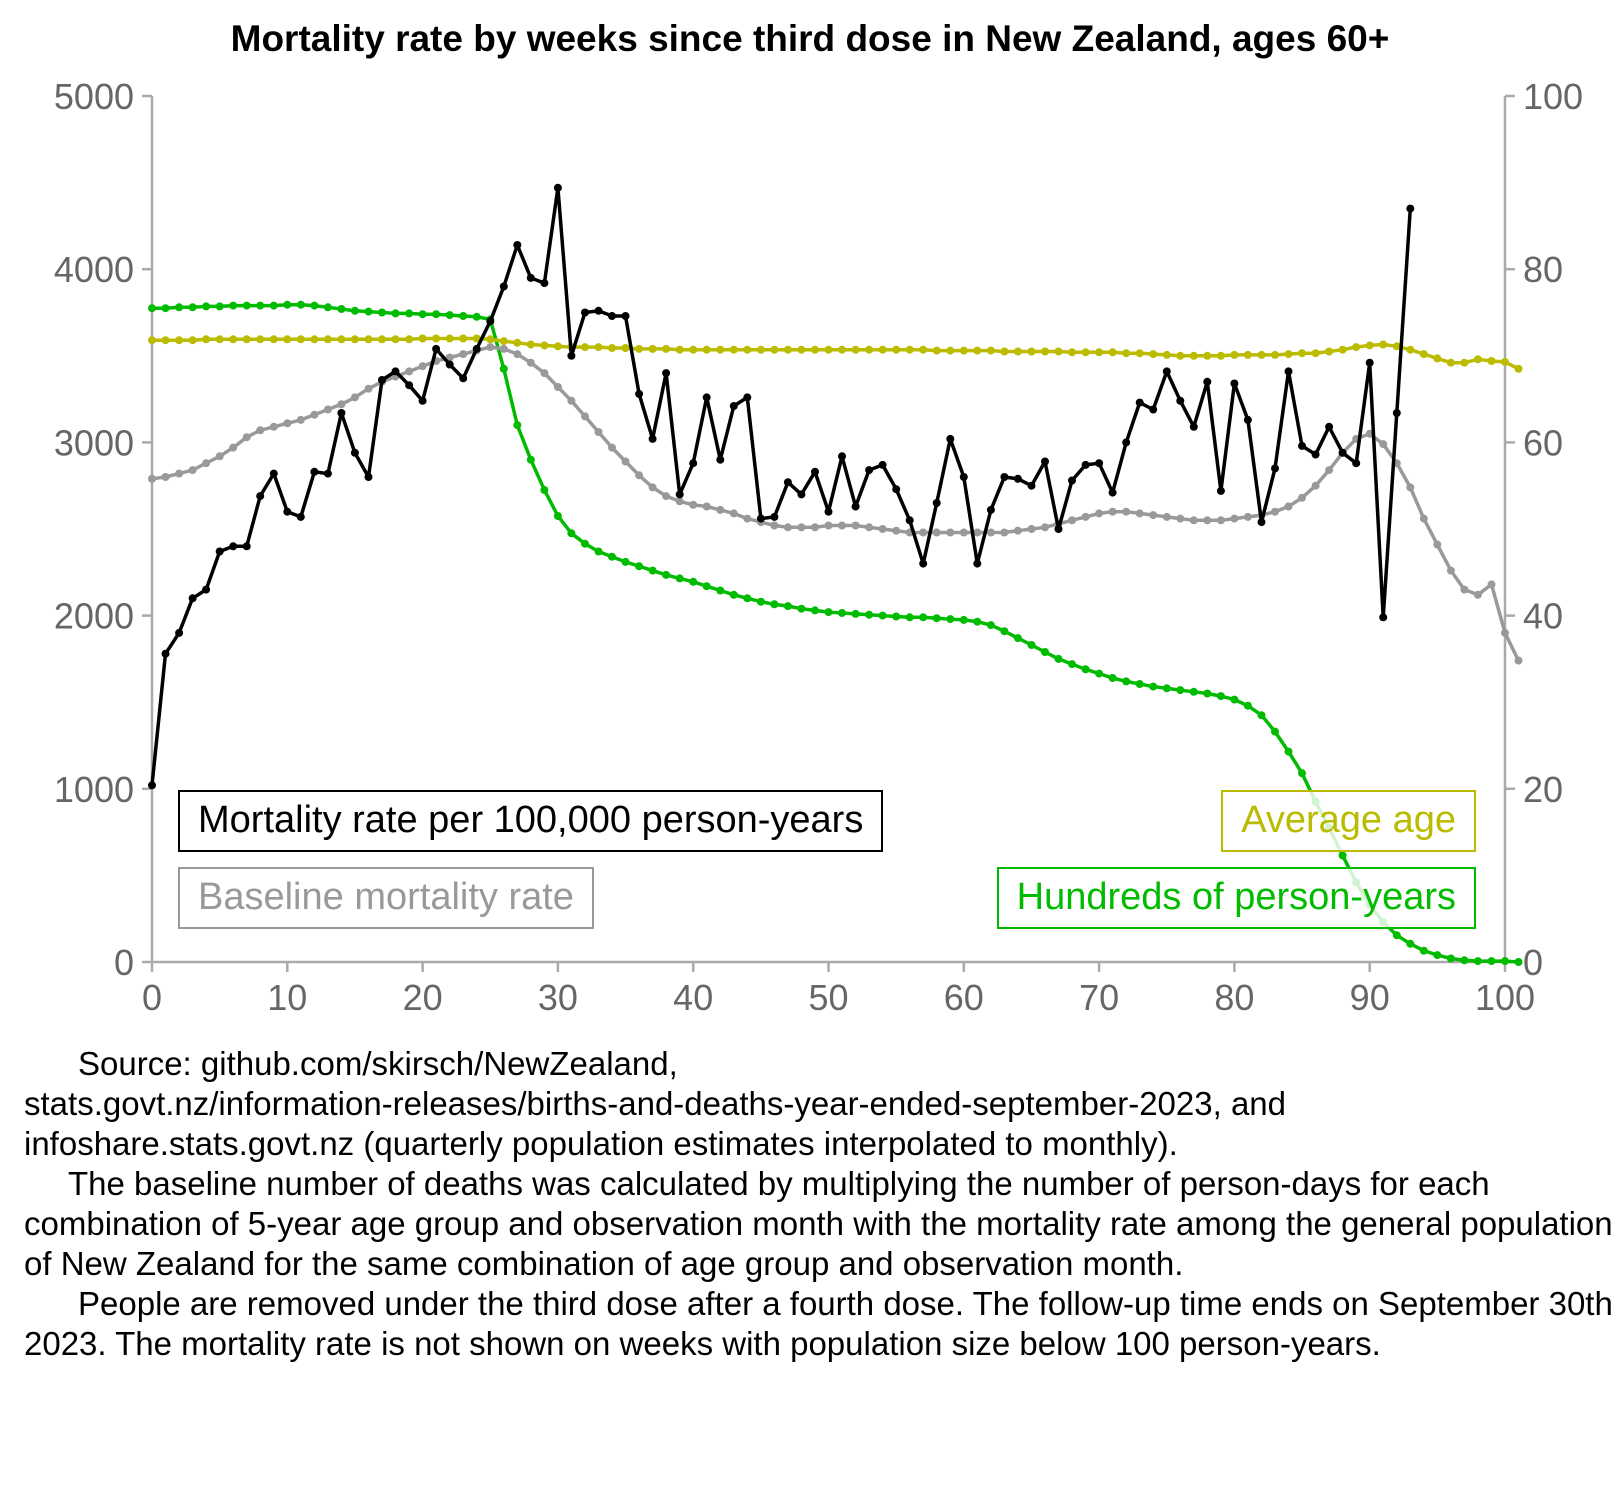 The width and height of the screenshot is (1620, 1510). What do you see at coordinates (1543, 616) in the screenshot?
I see `y-right-tick-label: 40` at bounding box center [1543, 616].